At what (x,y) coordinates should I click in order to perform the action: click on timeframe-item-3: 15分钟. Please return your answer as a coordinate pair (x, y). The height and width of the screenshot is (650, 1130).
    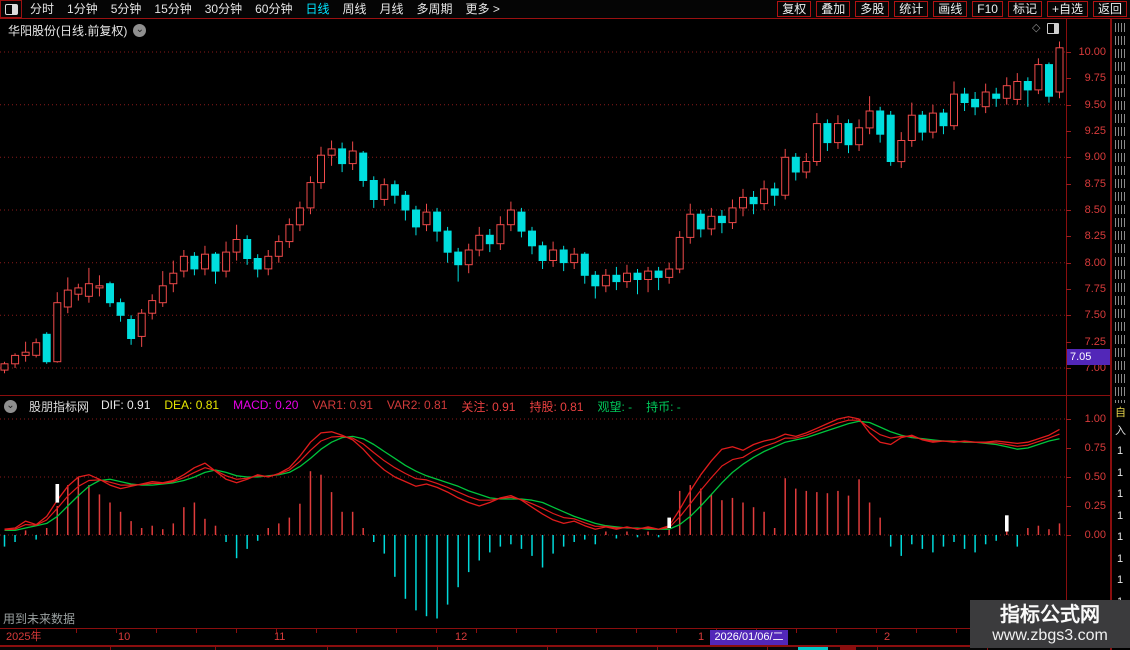
    Looking at the image, I should click on (173, 9).